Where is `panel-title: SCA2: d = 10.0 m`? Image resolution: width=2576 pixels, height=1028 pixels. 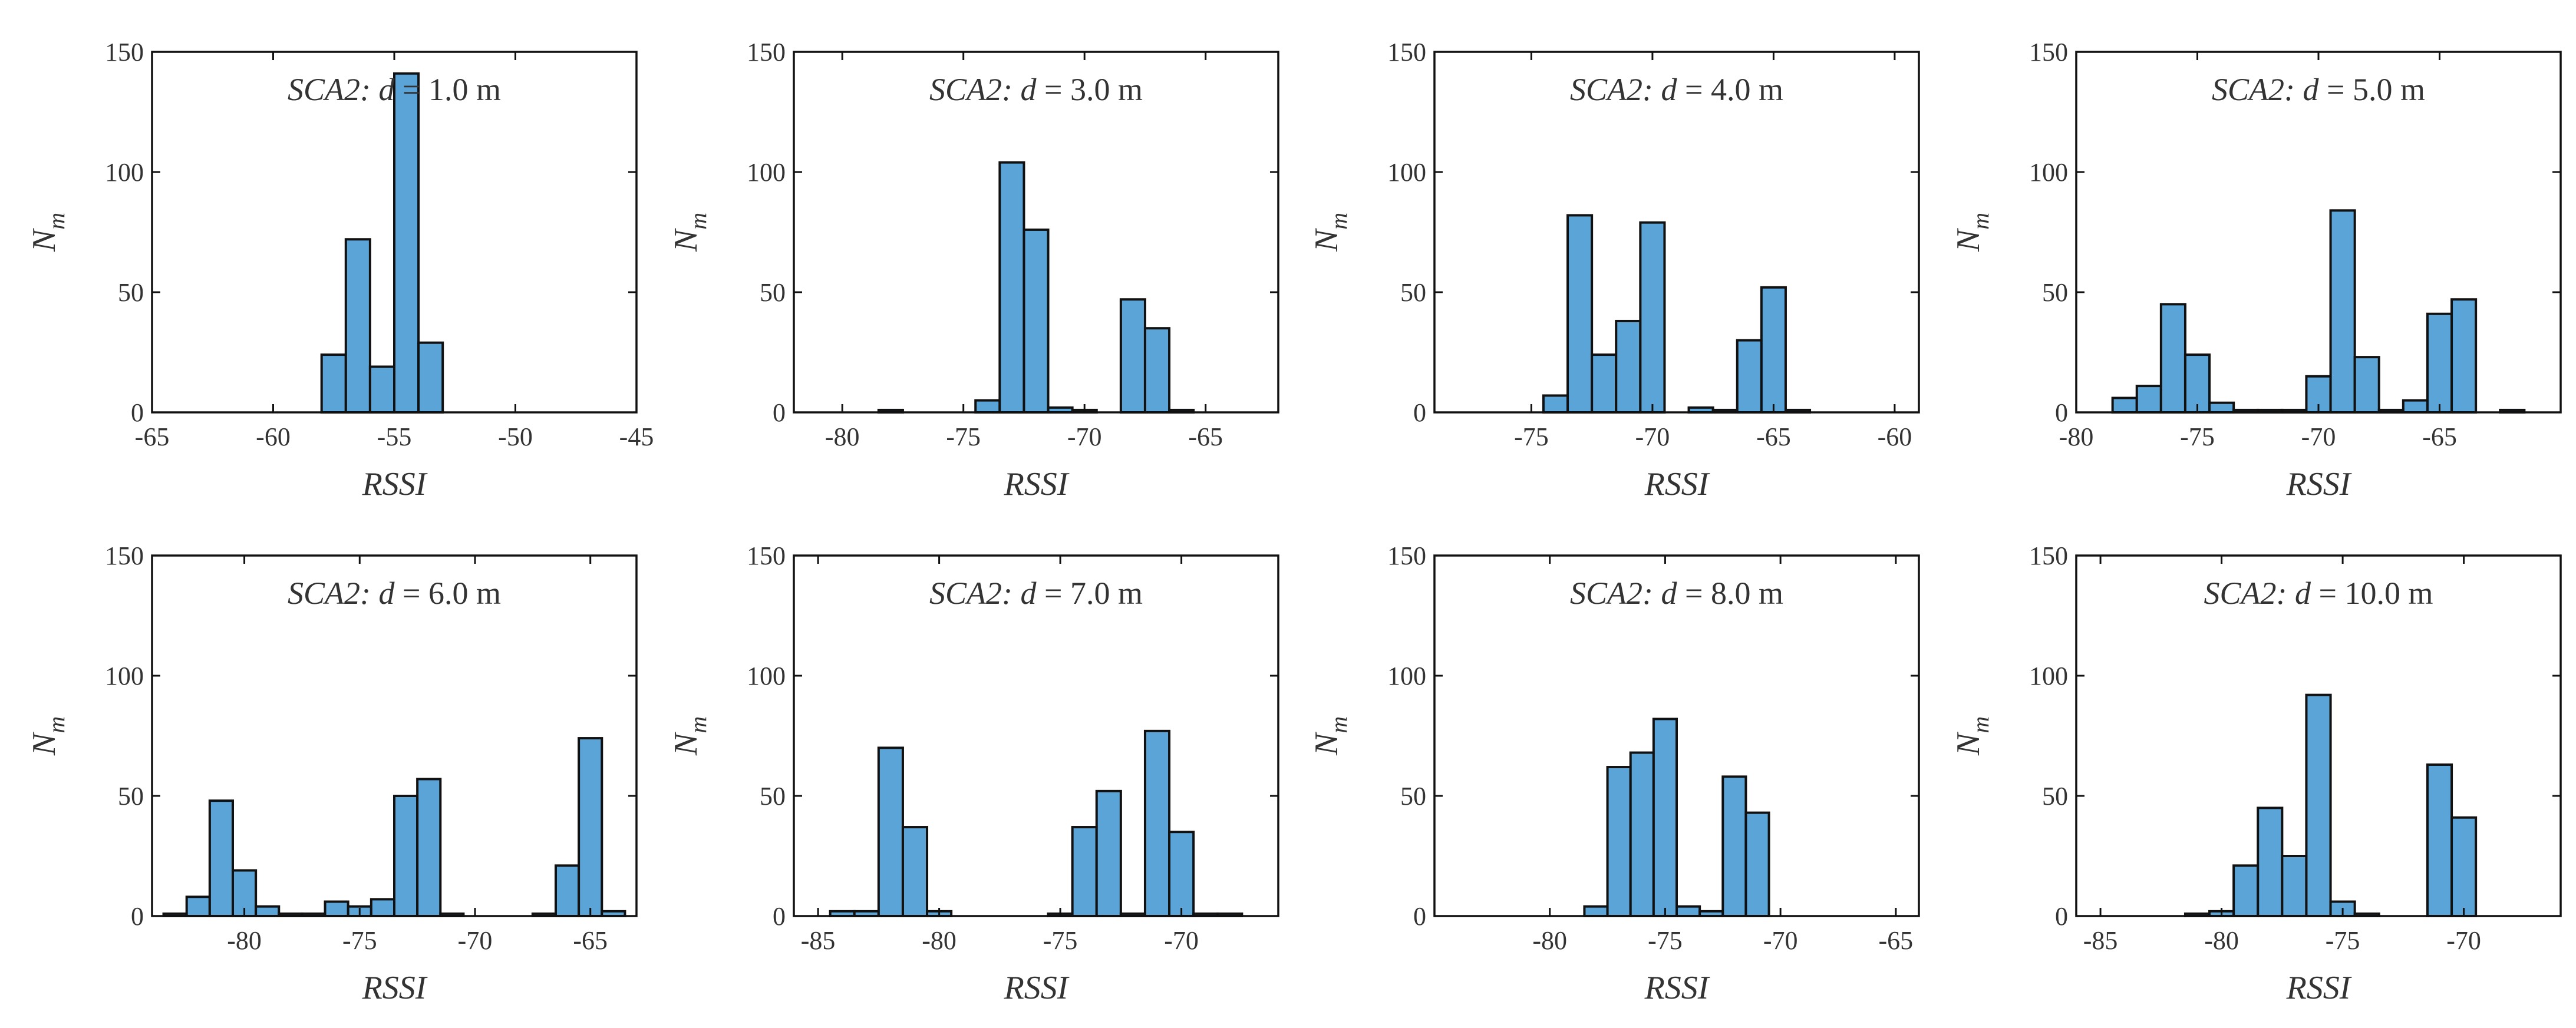 panel-title: SCA2: d = 10.0 m is located at coordinates (2318, 593).